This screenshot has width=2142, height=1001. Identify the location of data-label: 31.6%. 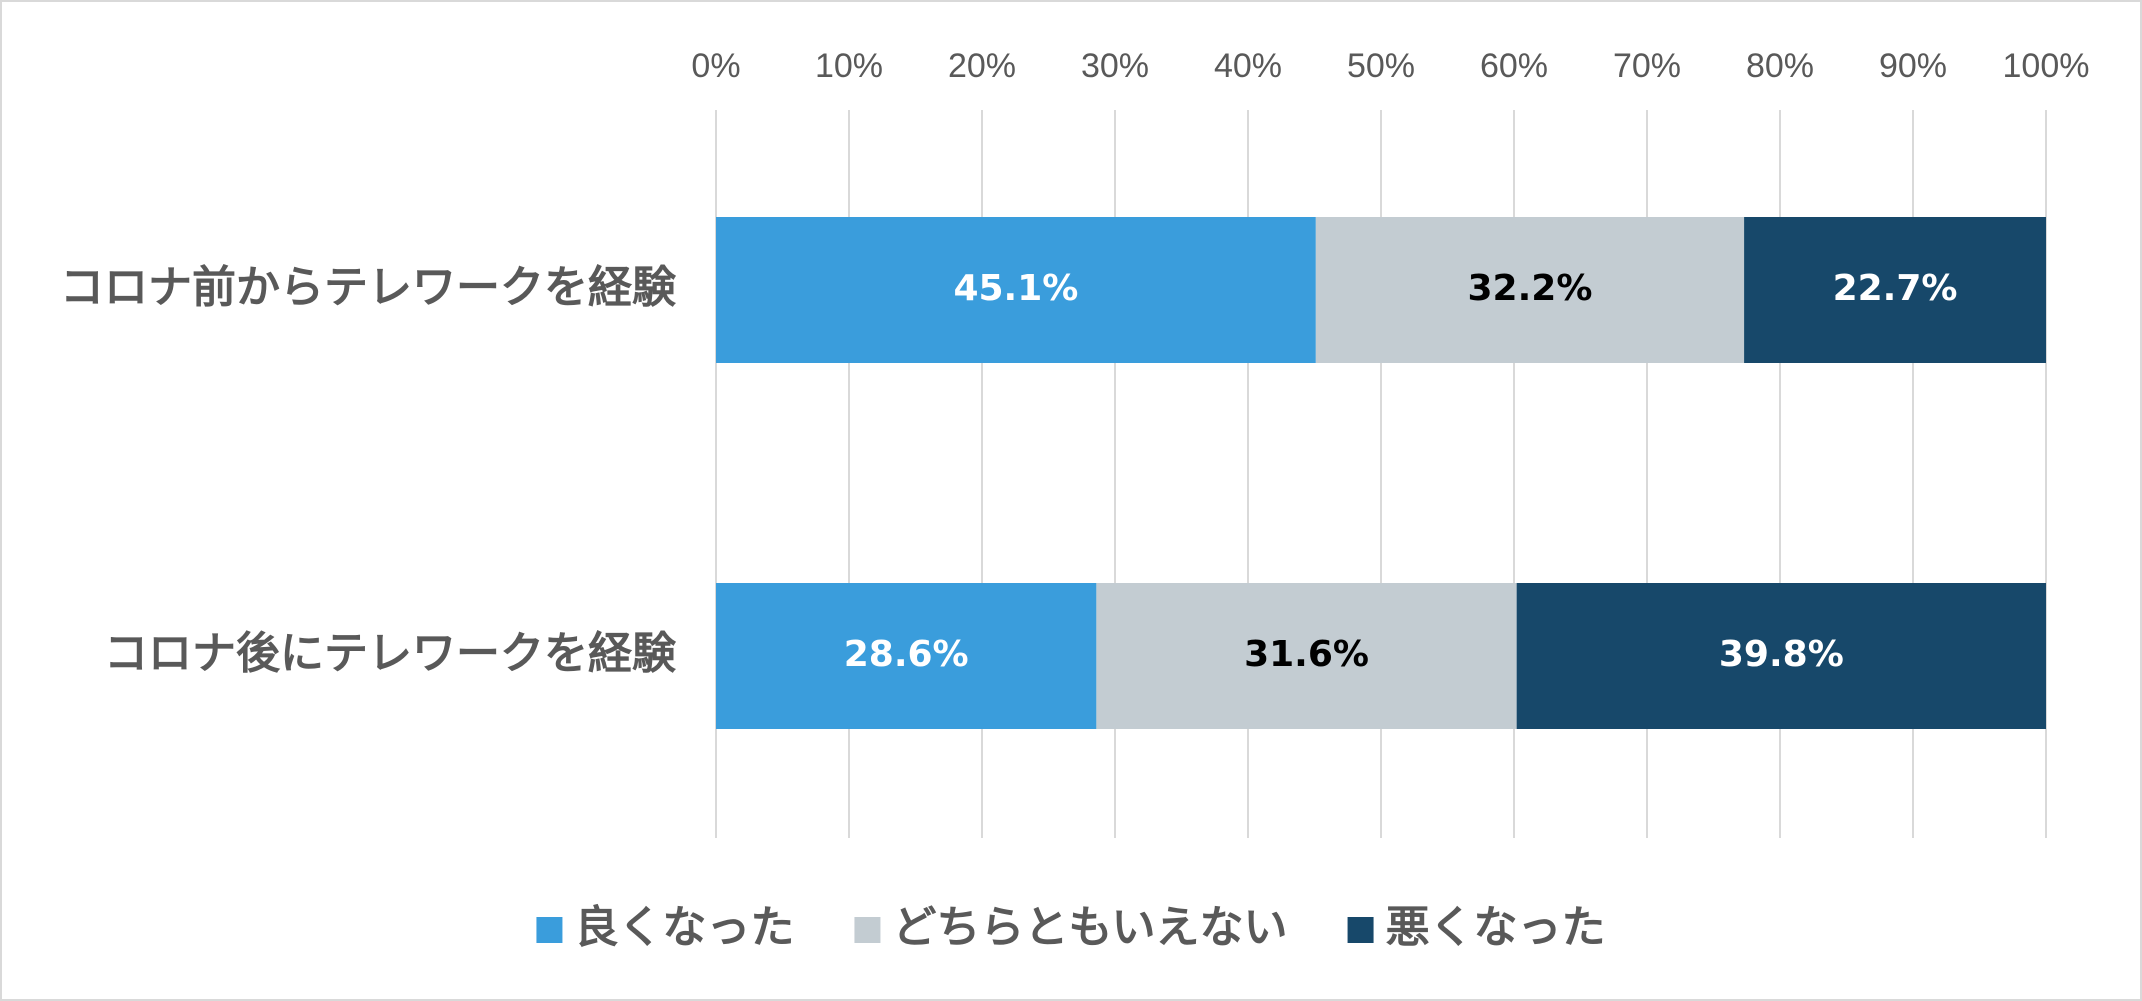
(1306, 654).